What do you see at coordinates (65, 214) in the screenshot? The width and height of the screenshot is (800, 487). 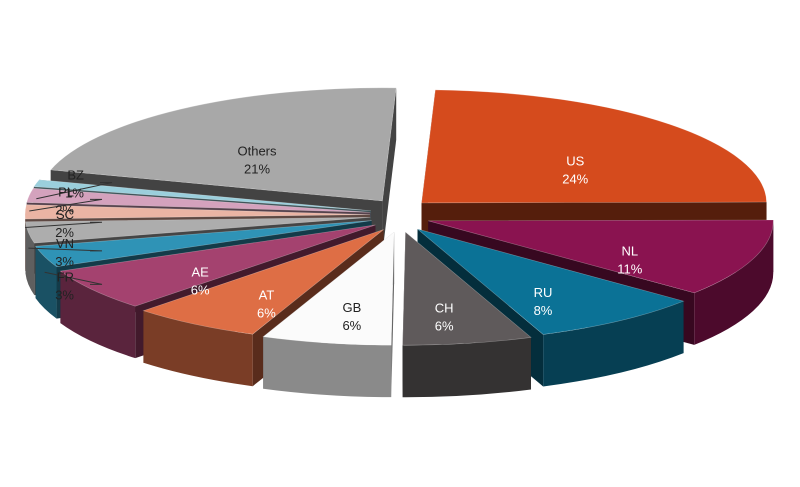 I see `label-sc: SC` at bounding box center [65, 214].